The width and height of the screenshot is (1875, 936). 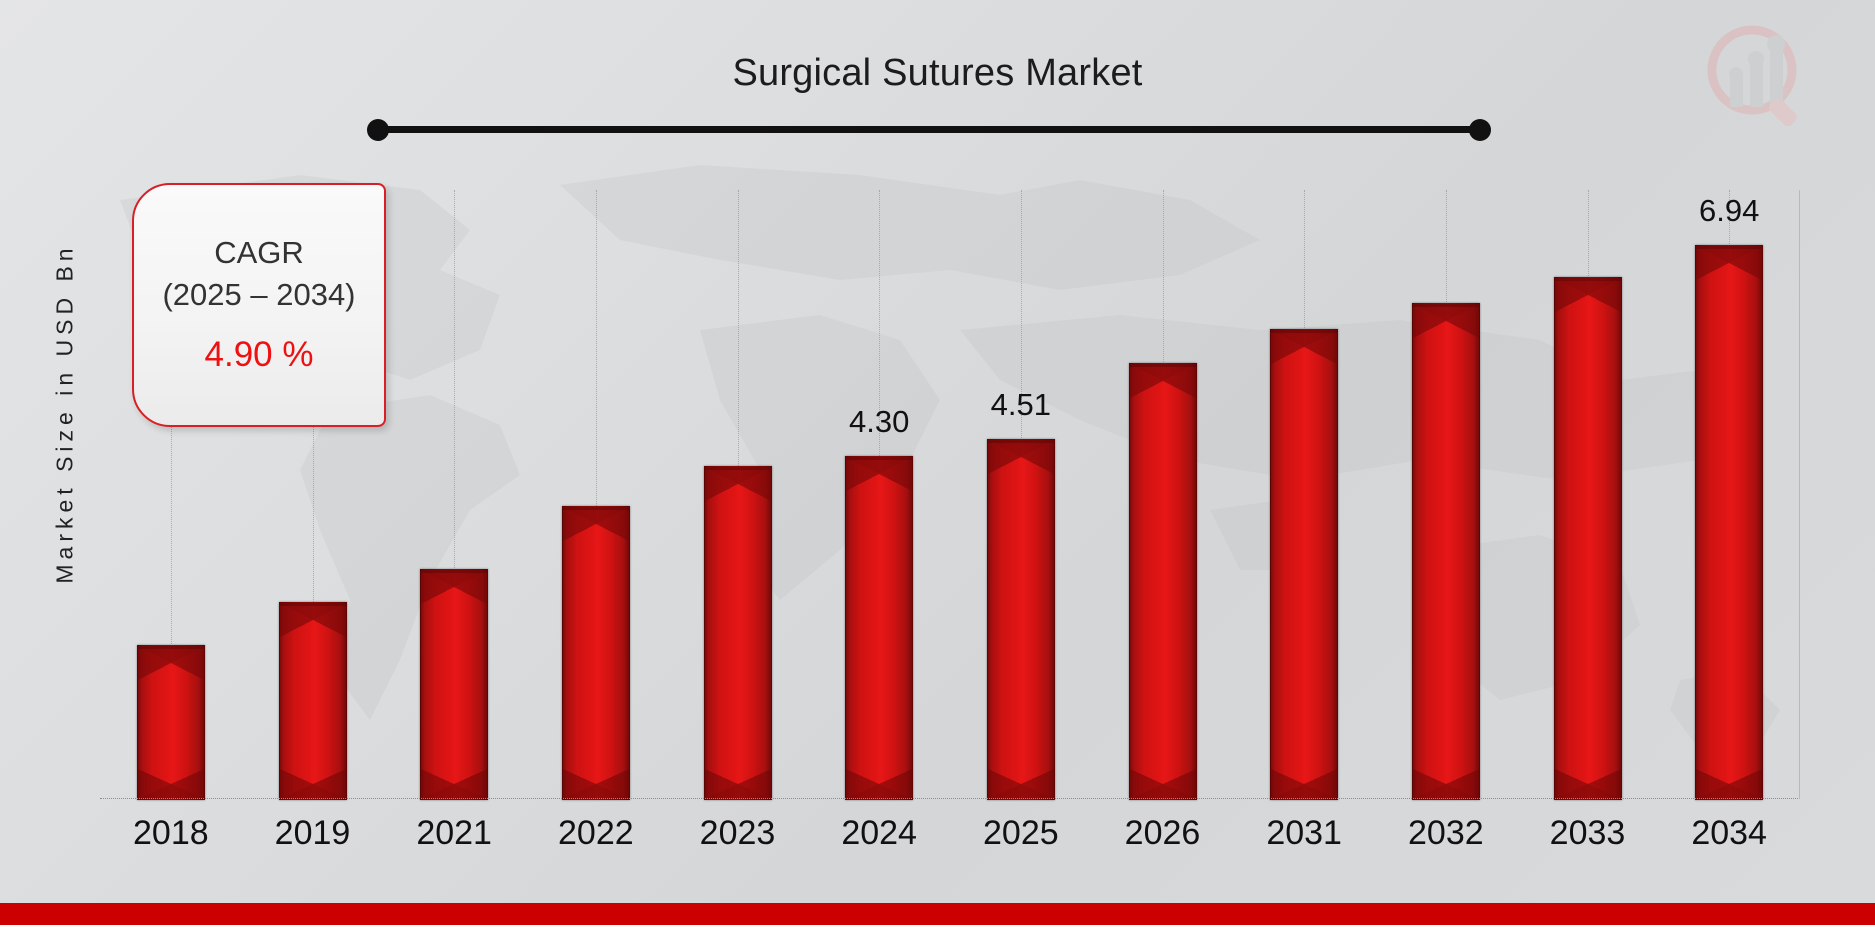 What do you see at coordinates (1799, 494) in the screenshot?
I see `right-axis-line` at bounding box center [1799, 494].